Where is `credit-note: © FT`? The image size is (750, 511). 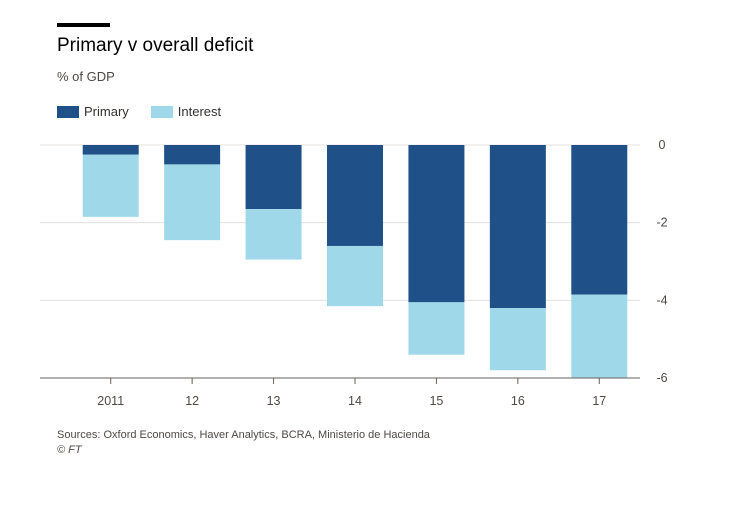
credit-note: © FT is located at coordinates (69, 450).